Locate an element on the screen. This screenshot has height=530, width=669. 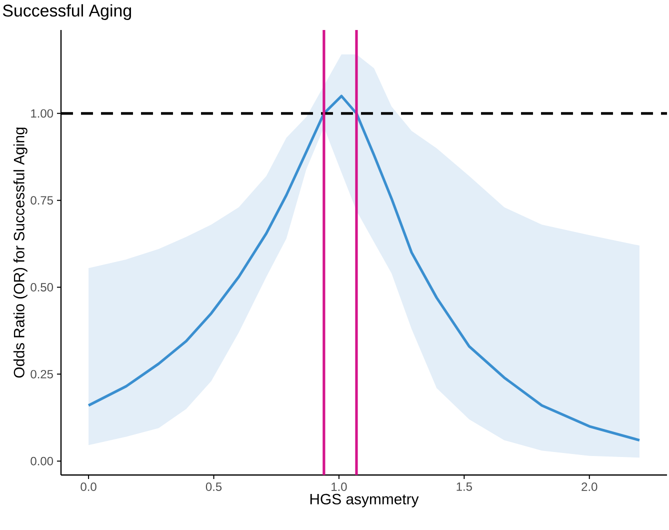
x-tick-label: 1.0 is located at coordinates (339, 486).